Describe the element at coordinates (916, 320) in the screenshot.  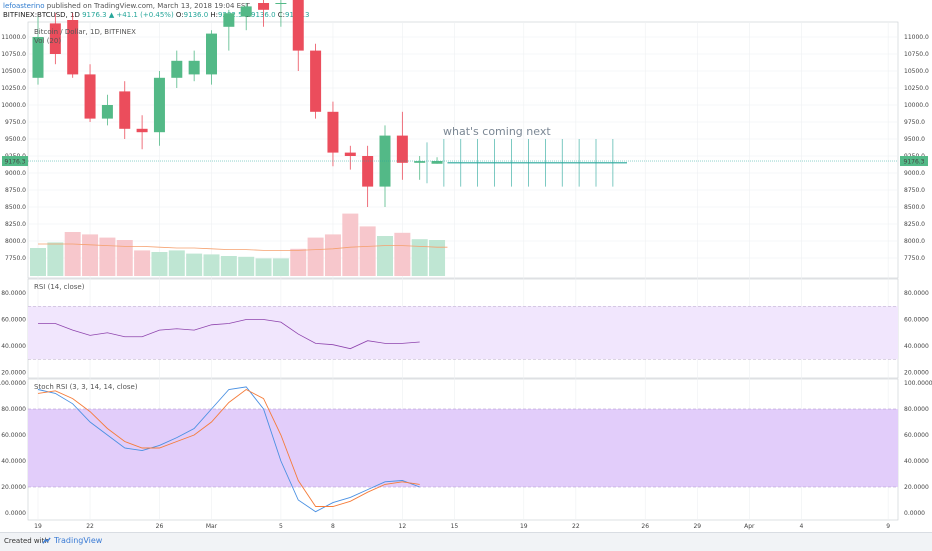
I see `rsi-tick-label-right: 60.0000` at that location.